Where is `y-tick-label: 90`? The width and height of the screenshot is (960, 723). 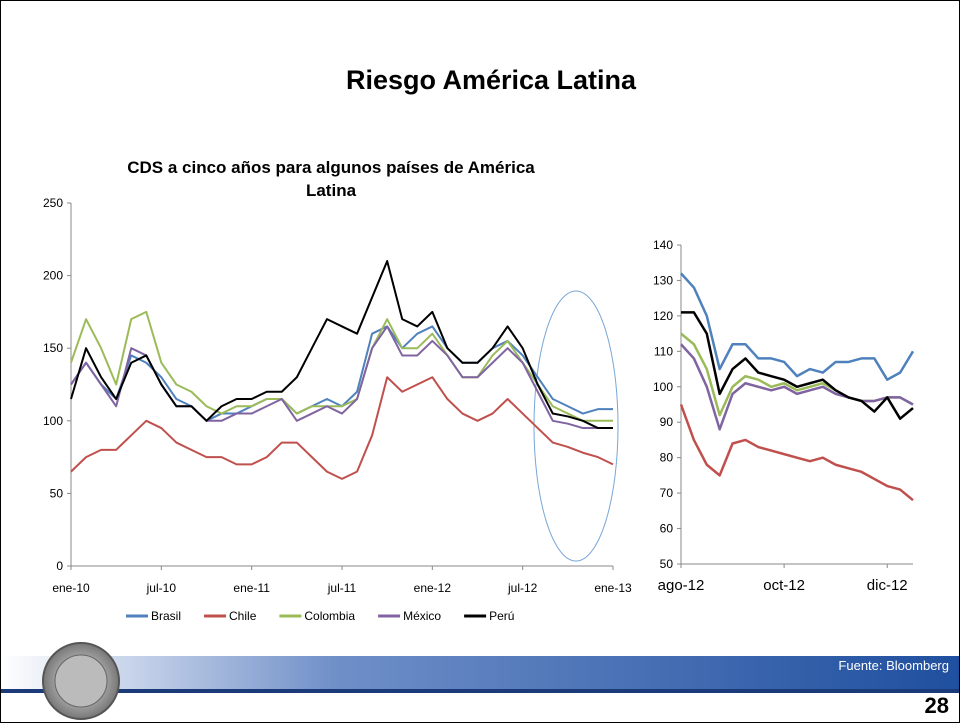 y-tick-label: 90 is located at coordinates (667, 422).